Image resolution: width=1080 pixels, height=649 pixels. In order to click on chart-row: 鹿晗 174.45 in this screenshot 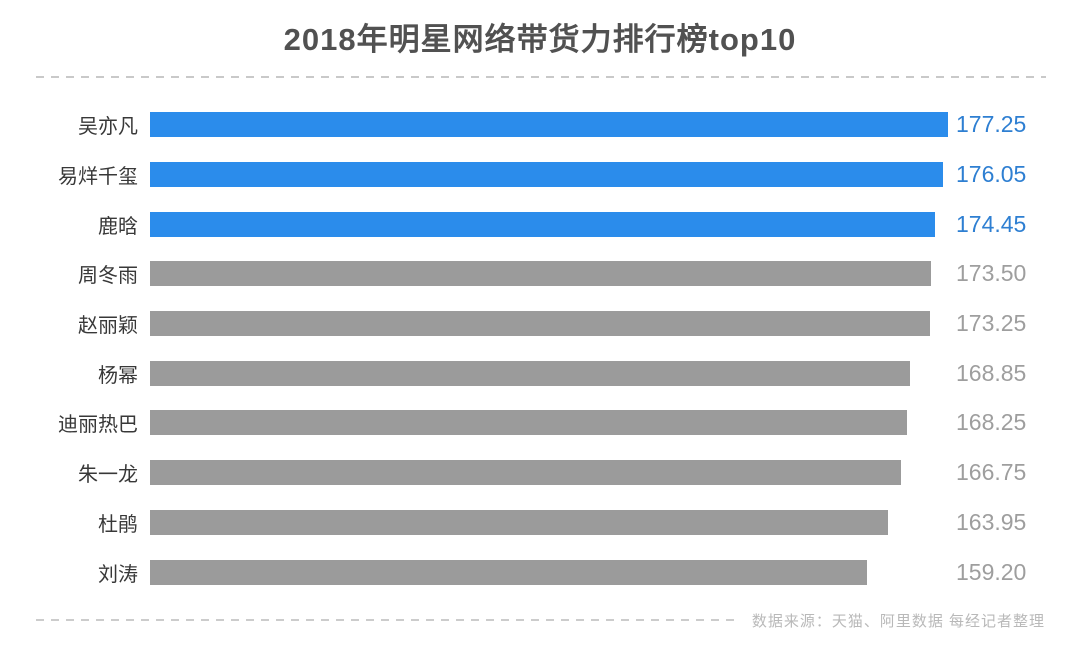, I will do `click(540, 224)`.